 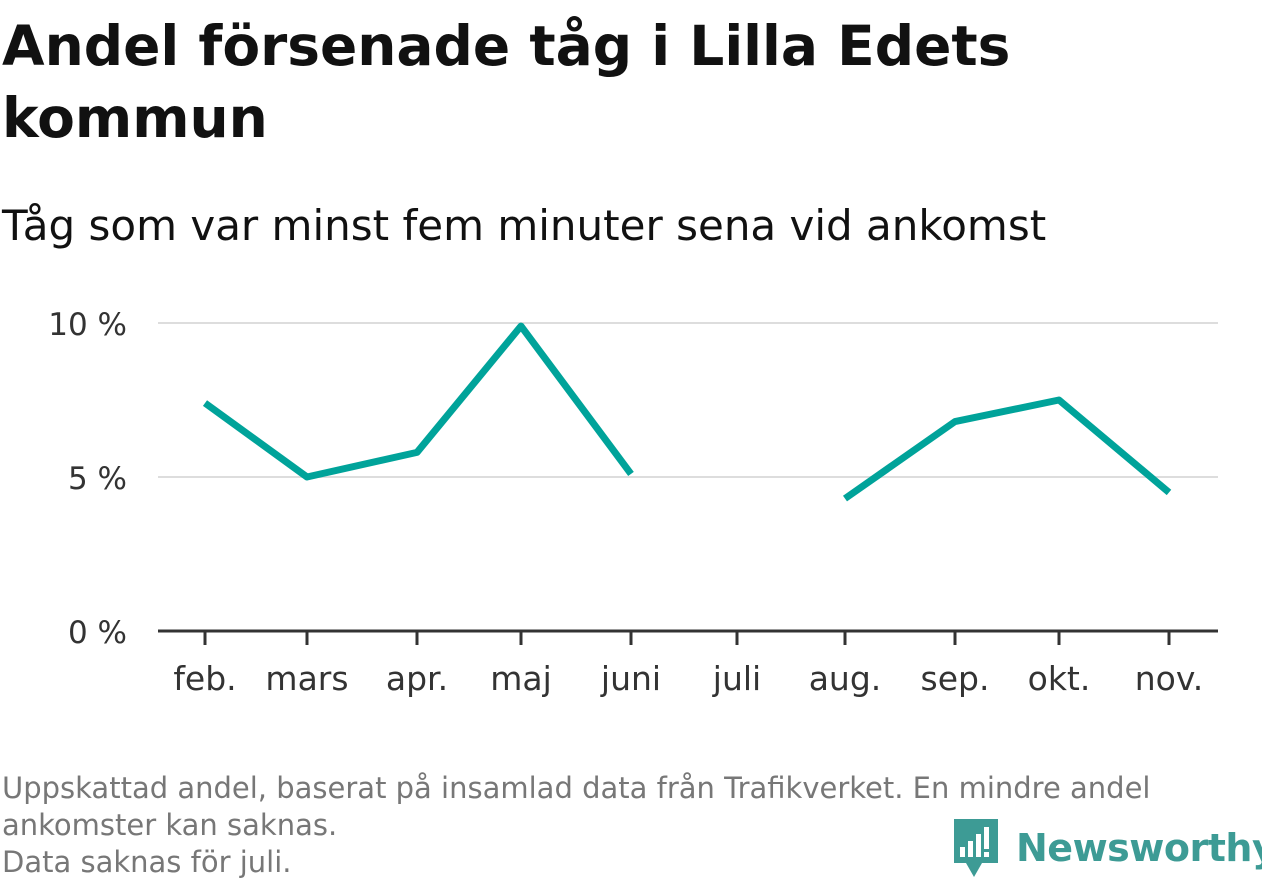 What do you see at coordinates (688, 637) in the screenshot?
I see `x-axis` at bounding box center [688, 637].